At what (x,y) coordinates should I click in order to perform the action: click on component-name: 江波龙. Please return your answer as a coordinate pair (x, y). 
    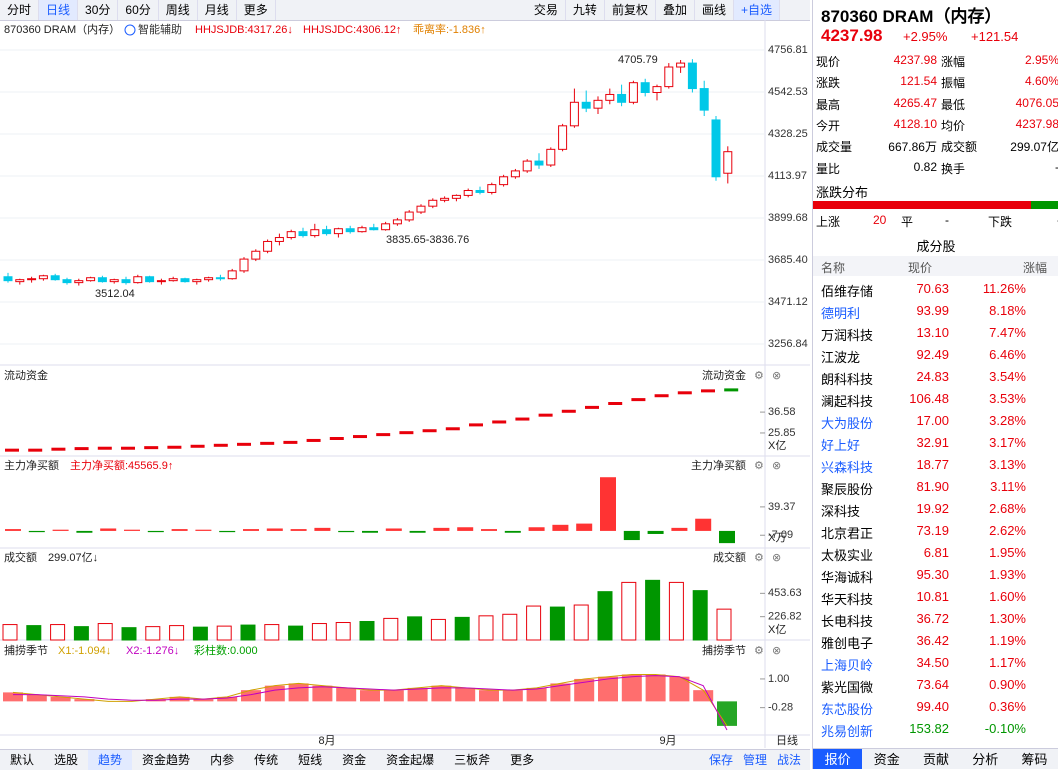
    Looking at the image, I should click on (841, 357).